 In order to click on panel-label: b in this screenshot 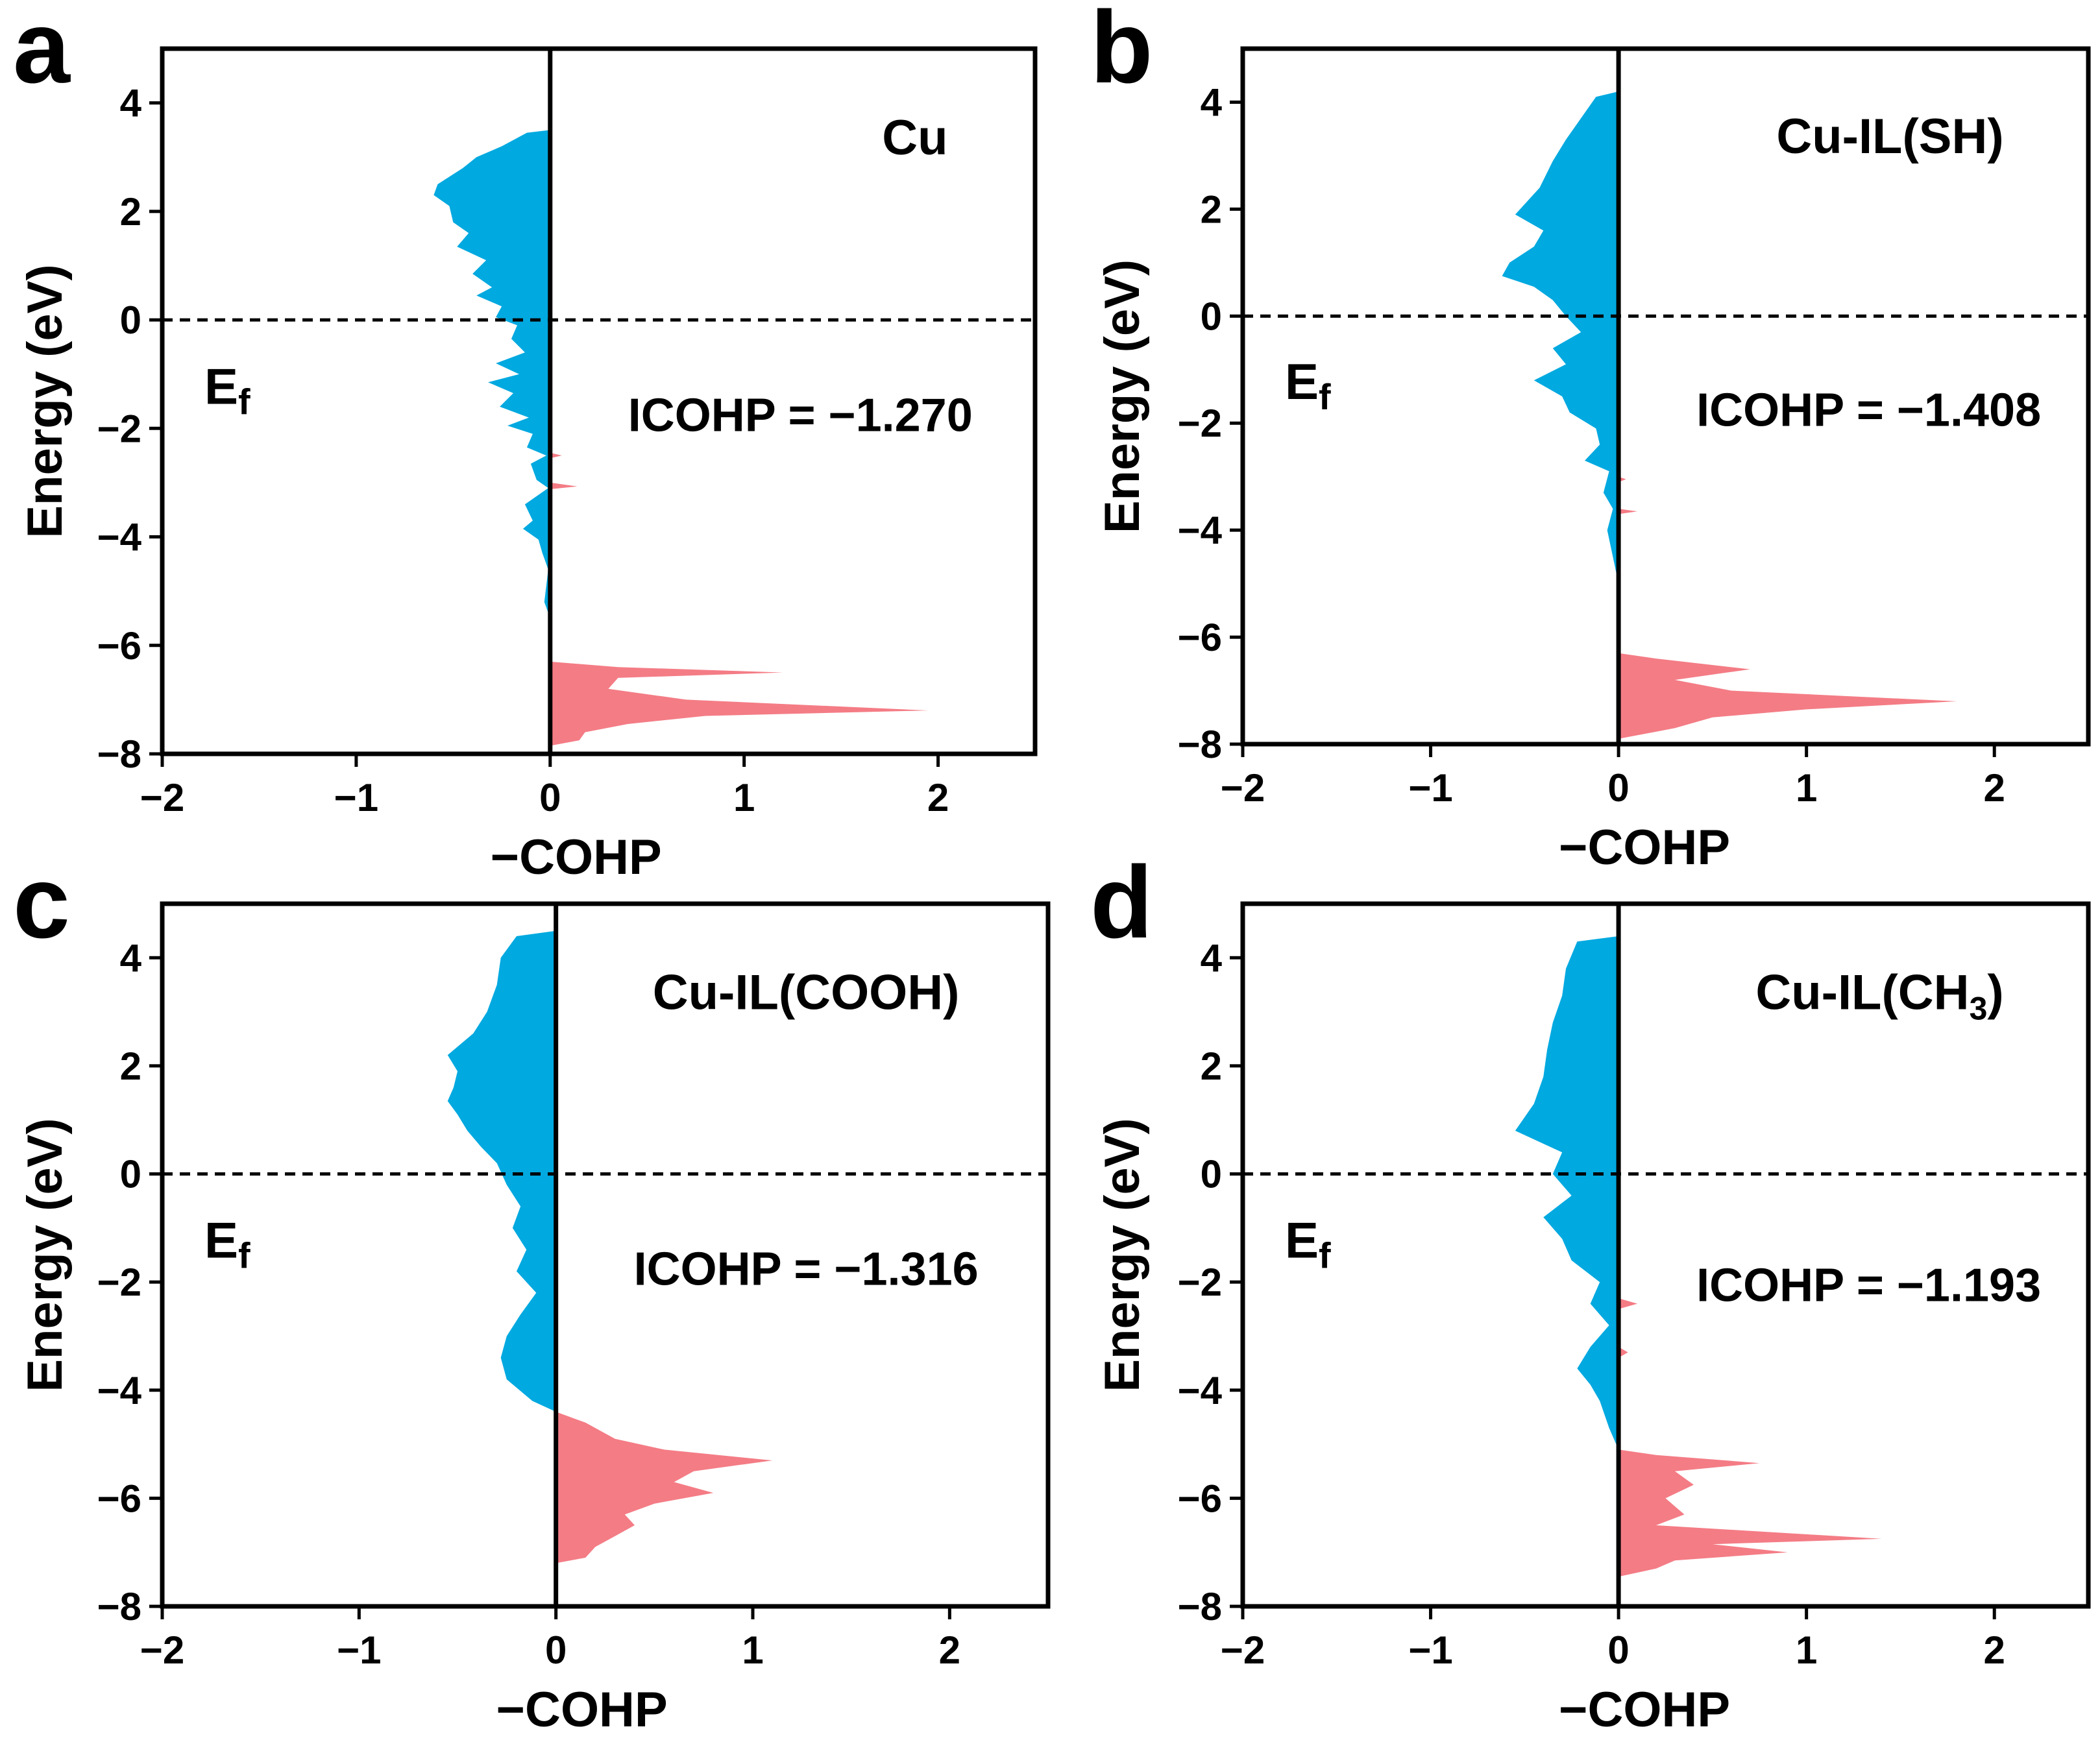, I will do `click(1121, 52)`.